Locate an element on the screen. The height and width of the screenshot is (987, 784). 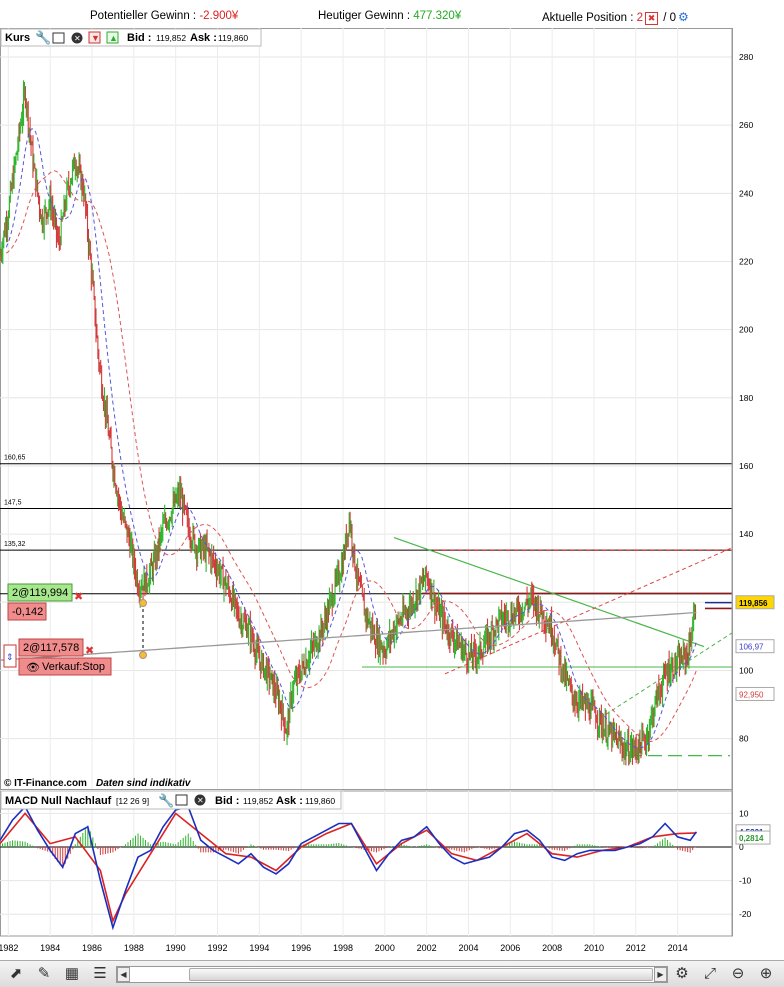
stop-type-box is located at coordinates (65, 666).